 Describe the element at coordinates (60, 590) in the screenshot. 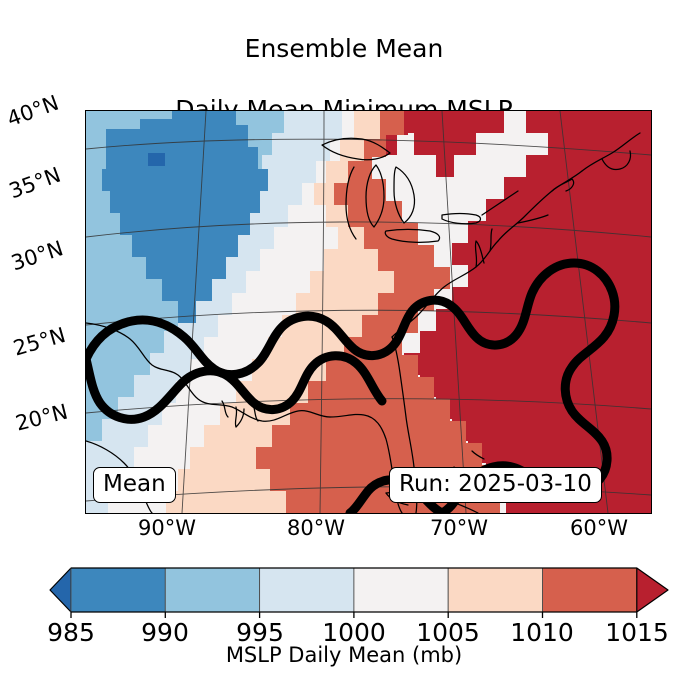

I see `colorbar-under-arrow` at that location.